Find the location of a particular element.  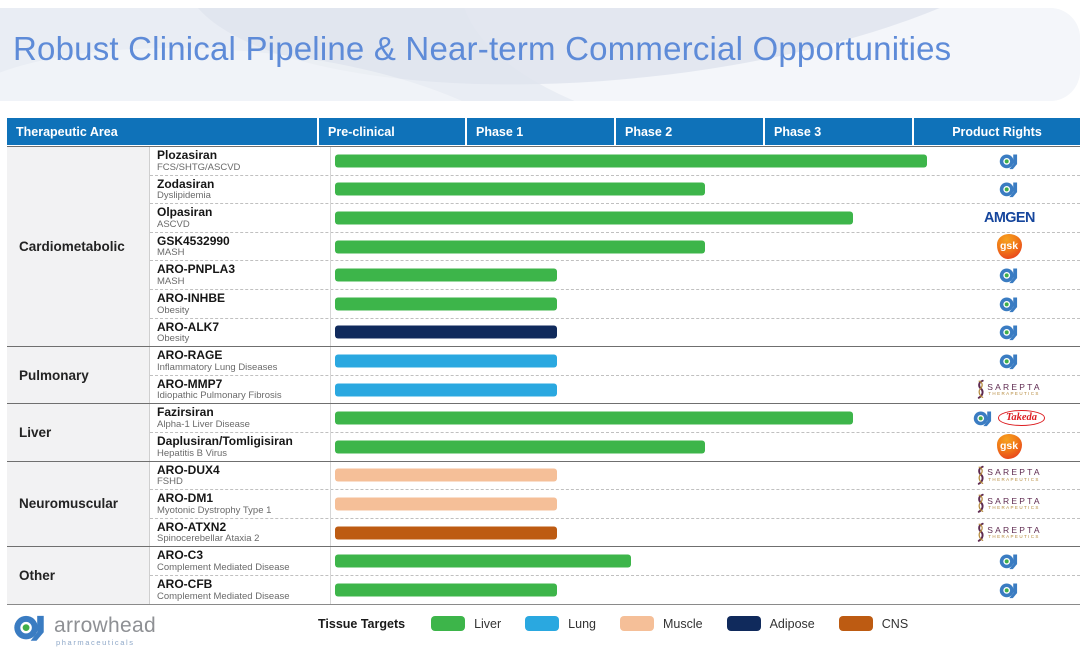

program-indication: Inflammatory Lung Diseases is located at coordinates (217, 367).